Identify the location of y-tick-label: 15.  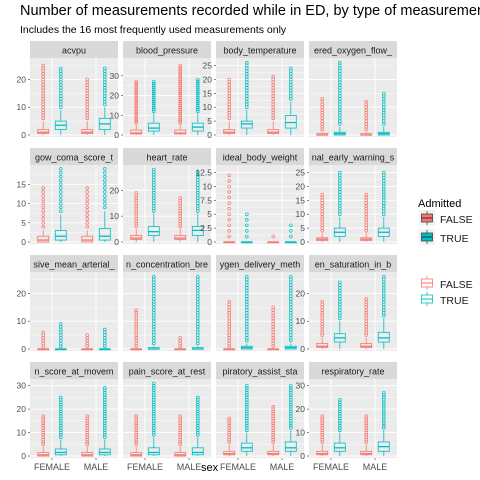
(301, 200).